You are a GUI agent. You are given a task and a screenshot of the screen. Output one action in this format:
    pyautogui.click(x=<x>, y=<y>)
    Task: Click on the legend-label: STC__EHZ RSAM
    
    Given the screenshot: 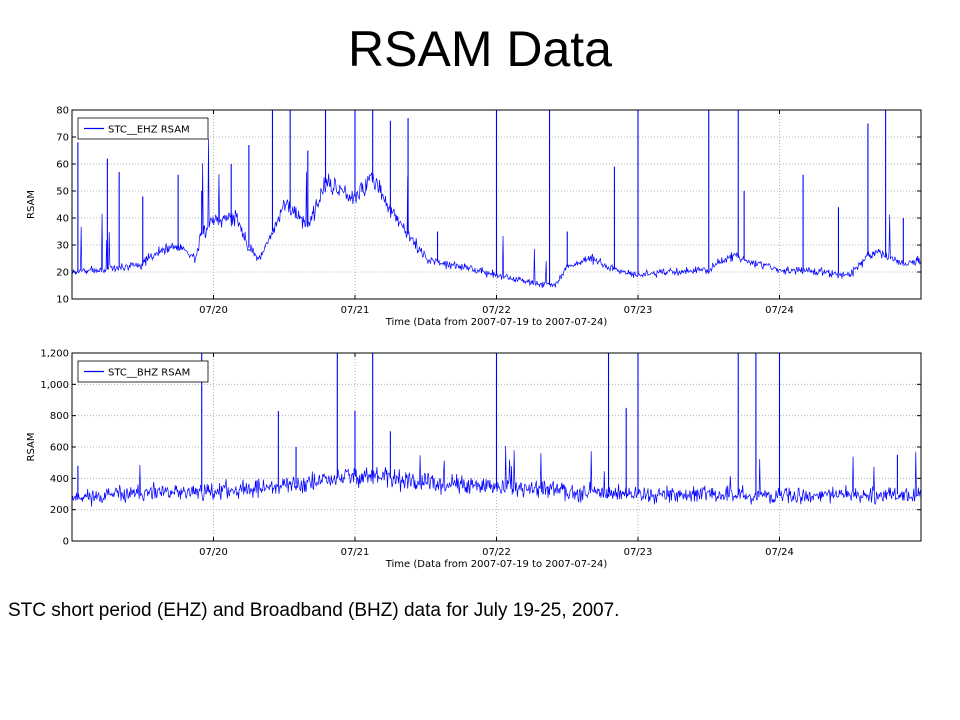 What is the action you would take?
    pyautogui.click(x=149, y=130)
    